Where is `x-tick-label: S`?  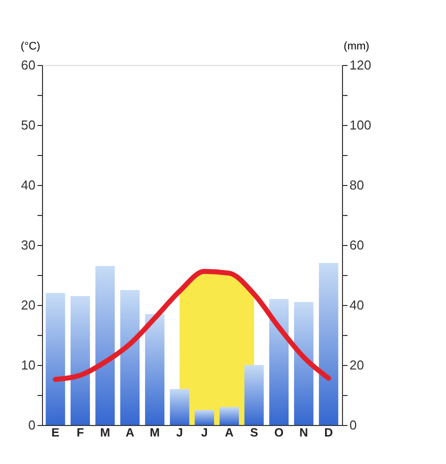
x-tick-label: S is located at coordinates (254, 433).